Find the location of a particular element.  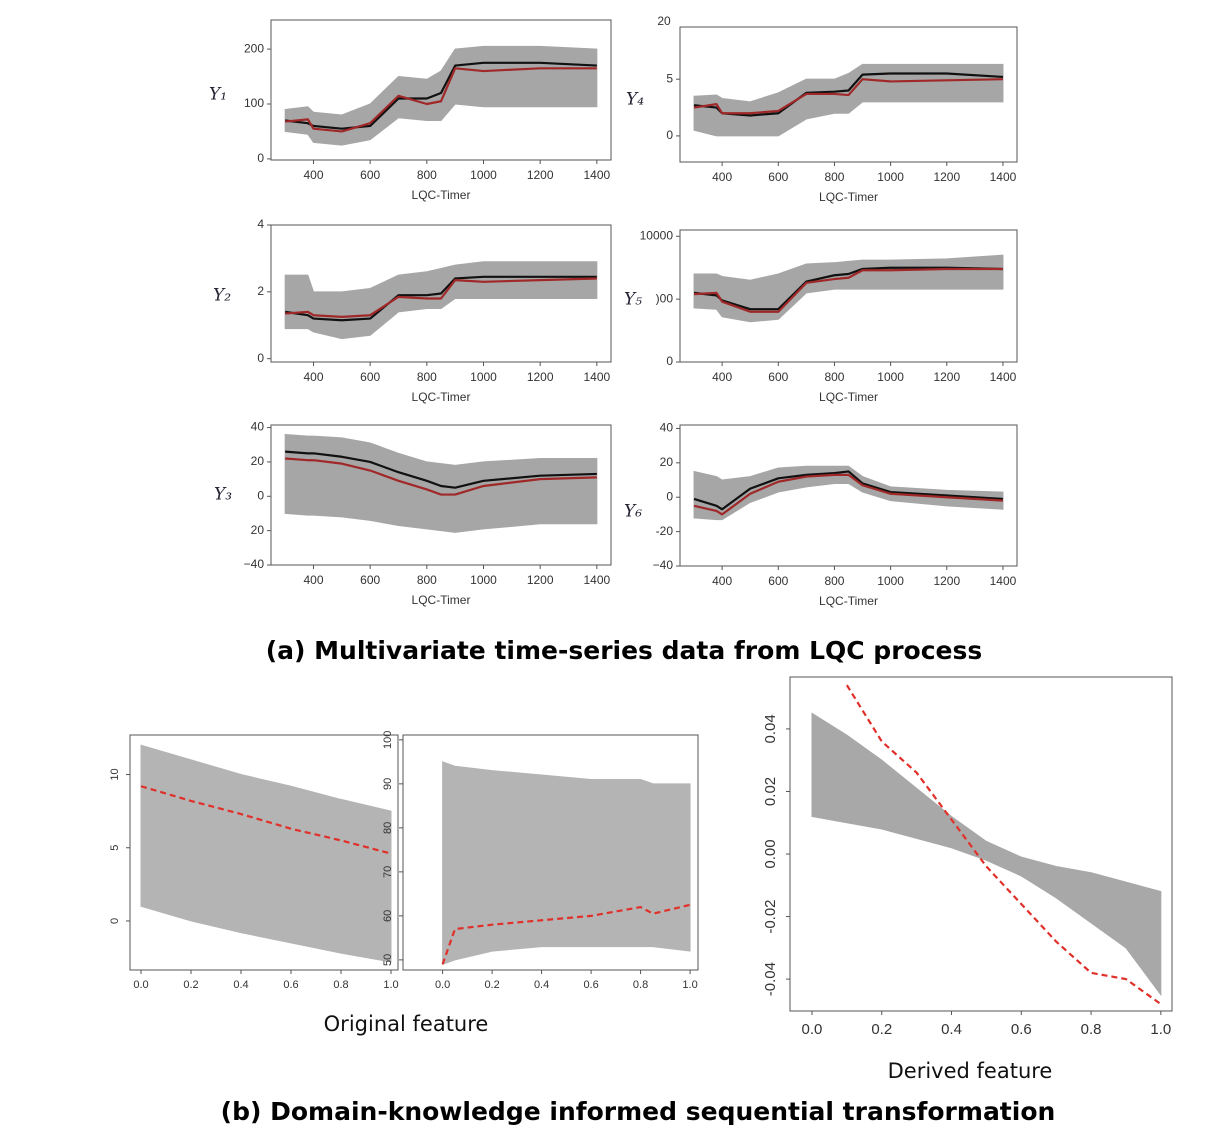

y-tick-label: 0.00 is located at coordinates (770, 853).